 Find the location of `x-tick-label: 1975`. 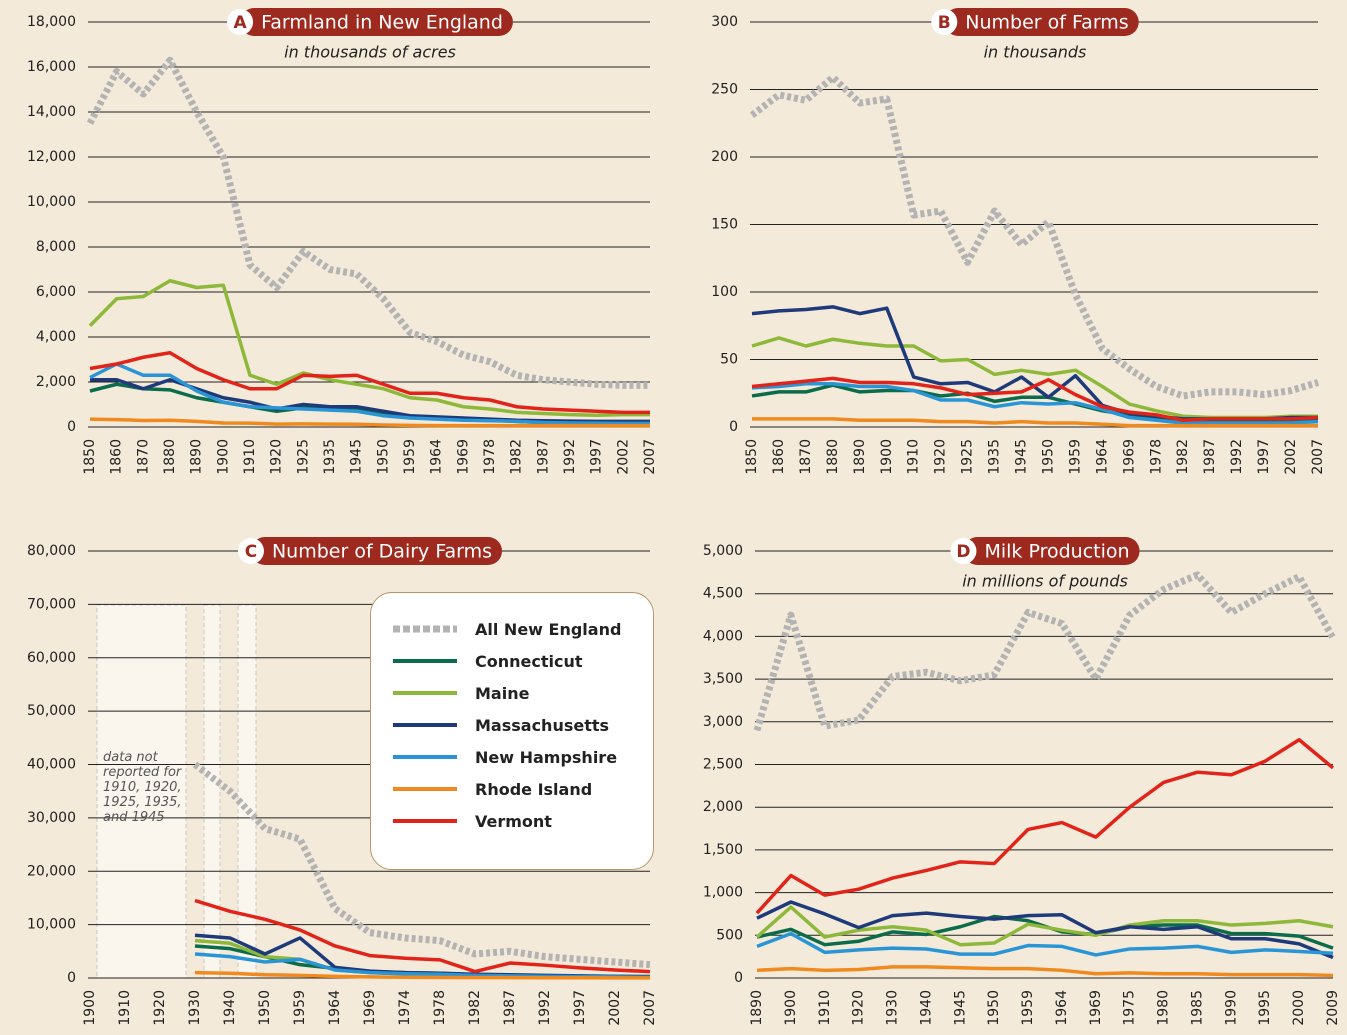

x-tick-label: 1975 is located at coordinates (1130, 1008).